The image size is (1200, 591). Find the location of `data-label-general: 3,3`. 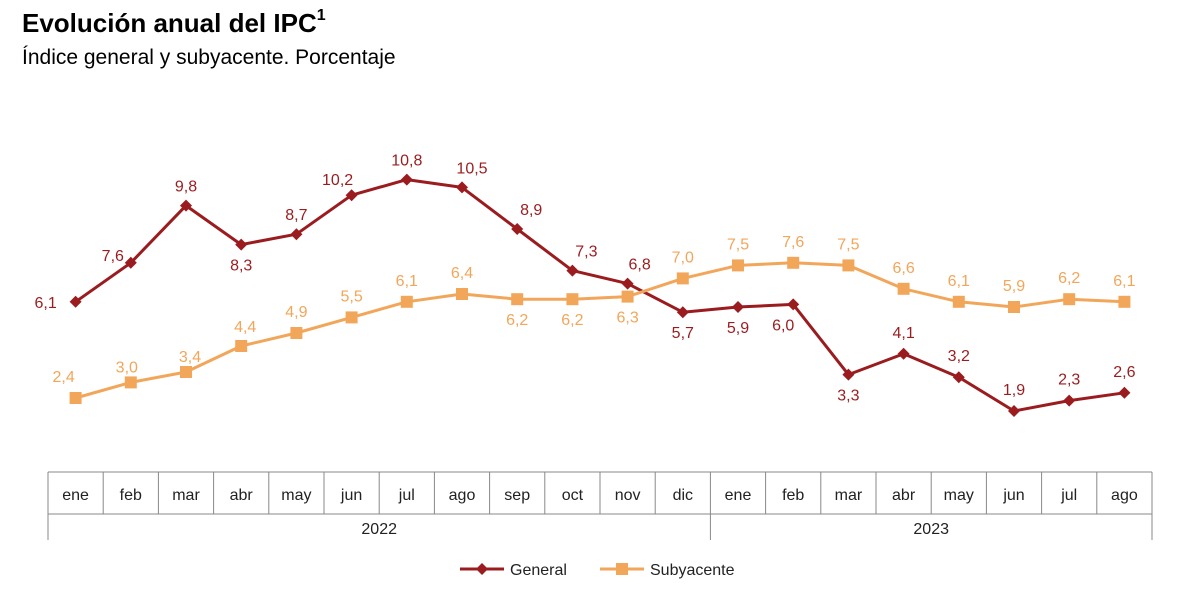

data-label-general: 3,3 is located at coordinates (848, 396).